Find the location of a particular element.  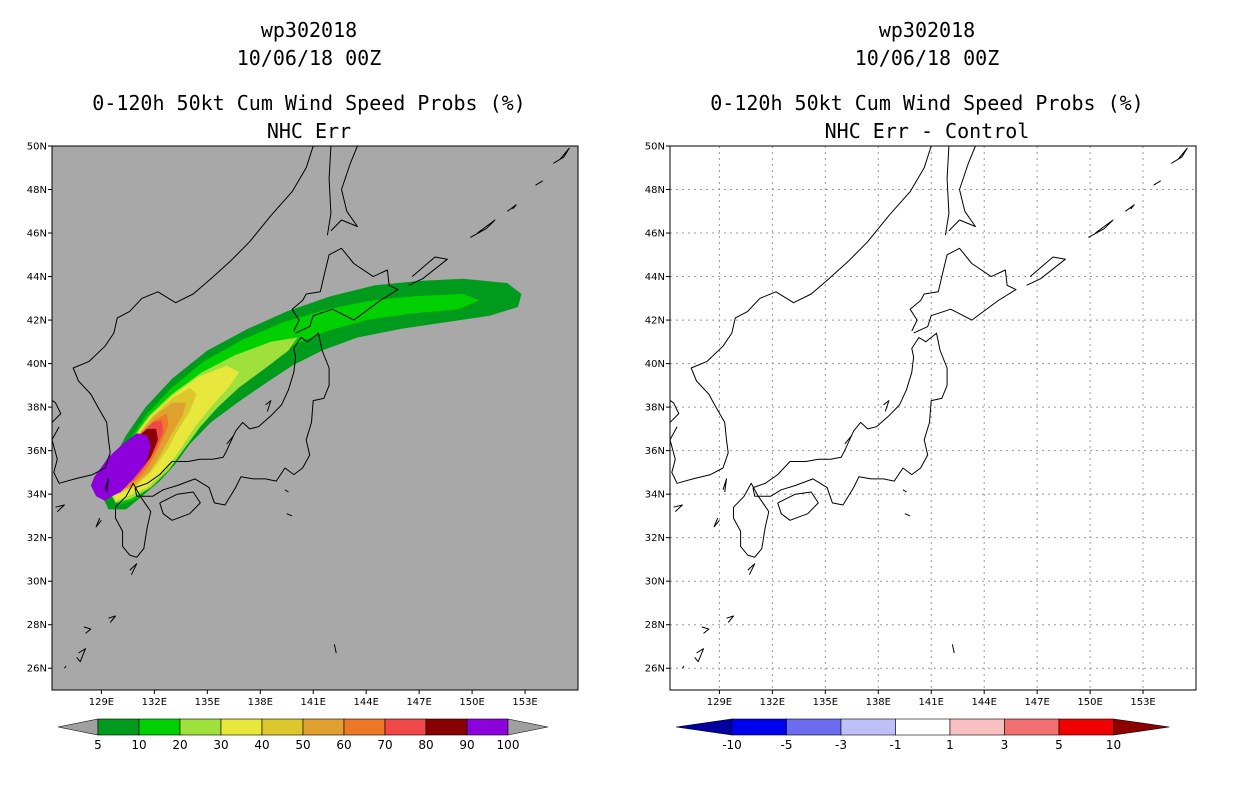

colorbar-label: 70 is located at coordinates (384, 745).